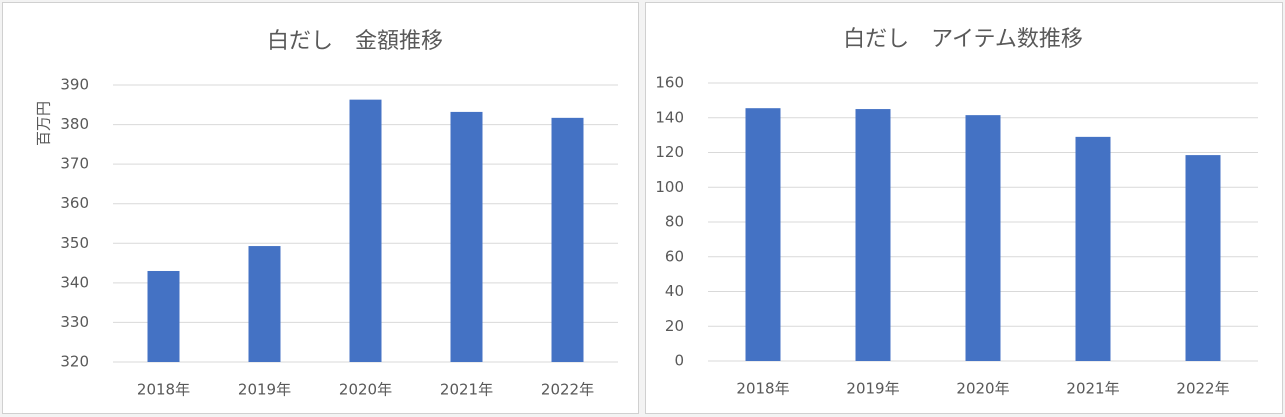 The image size is (1285, 417). What do you see at coordinates (74, 282) in the screenshot?
I see `y-tick-label: 340` at bounding box center [74, 282].